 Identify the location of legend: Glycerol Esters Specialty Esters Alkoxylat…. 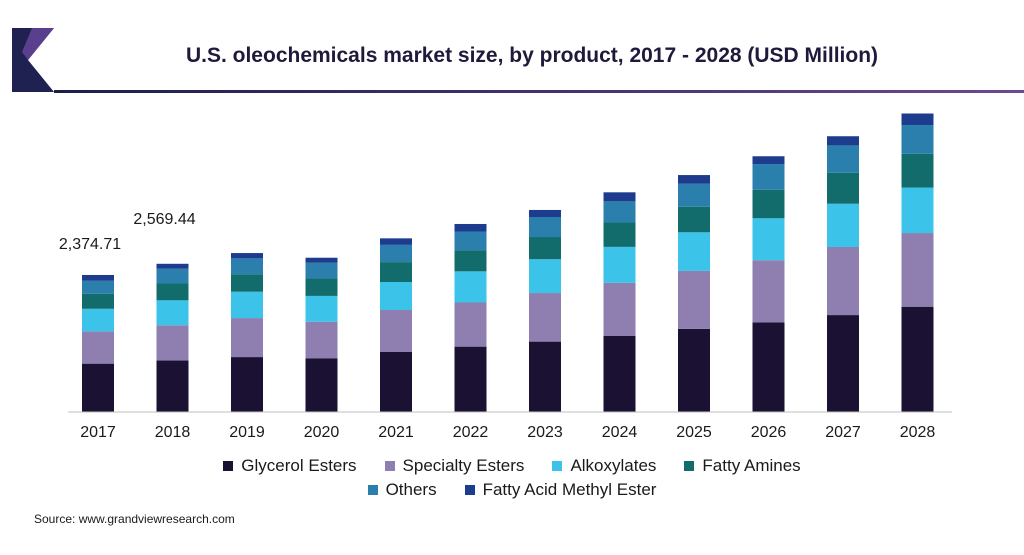
(512, 478).